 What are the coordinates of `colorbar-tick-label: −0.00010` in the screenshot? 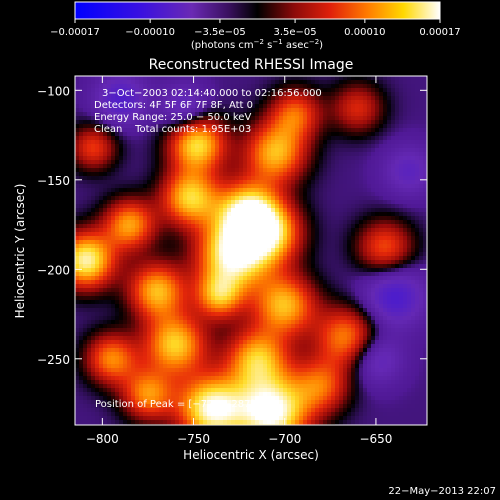 It's located at (150, 32).